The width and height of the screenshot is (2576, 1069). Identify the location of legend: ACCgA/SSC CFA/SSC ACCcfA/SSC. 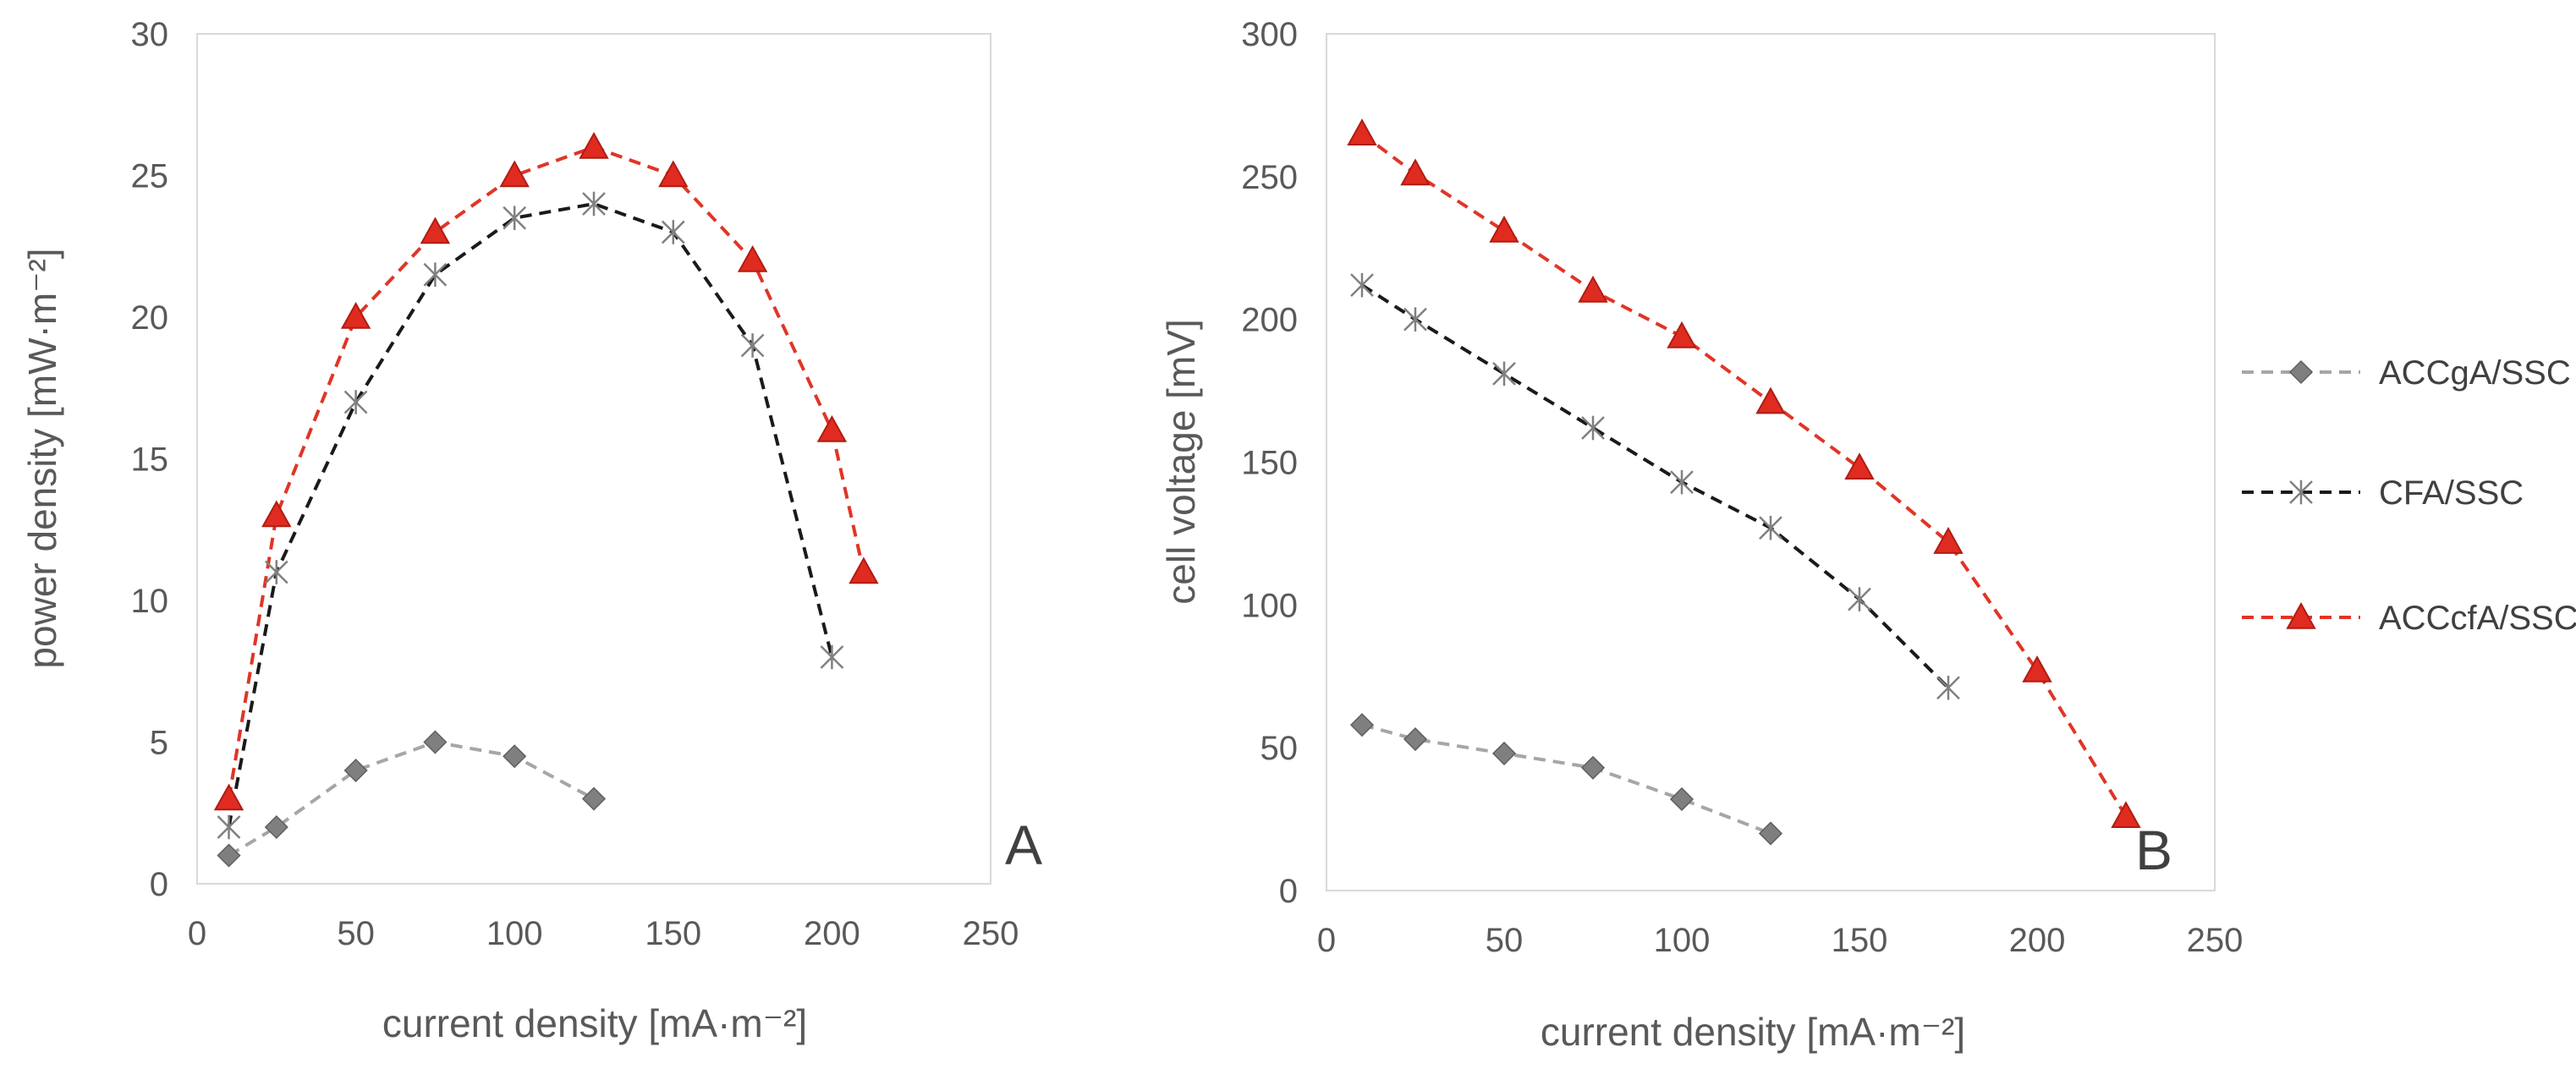
(2409, 495).